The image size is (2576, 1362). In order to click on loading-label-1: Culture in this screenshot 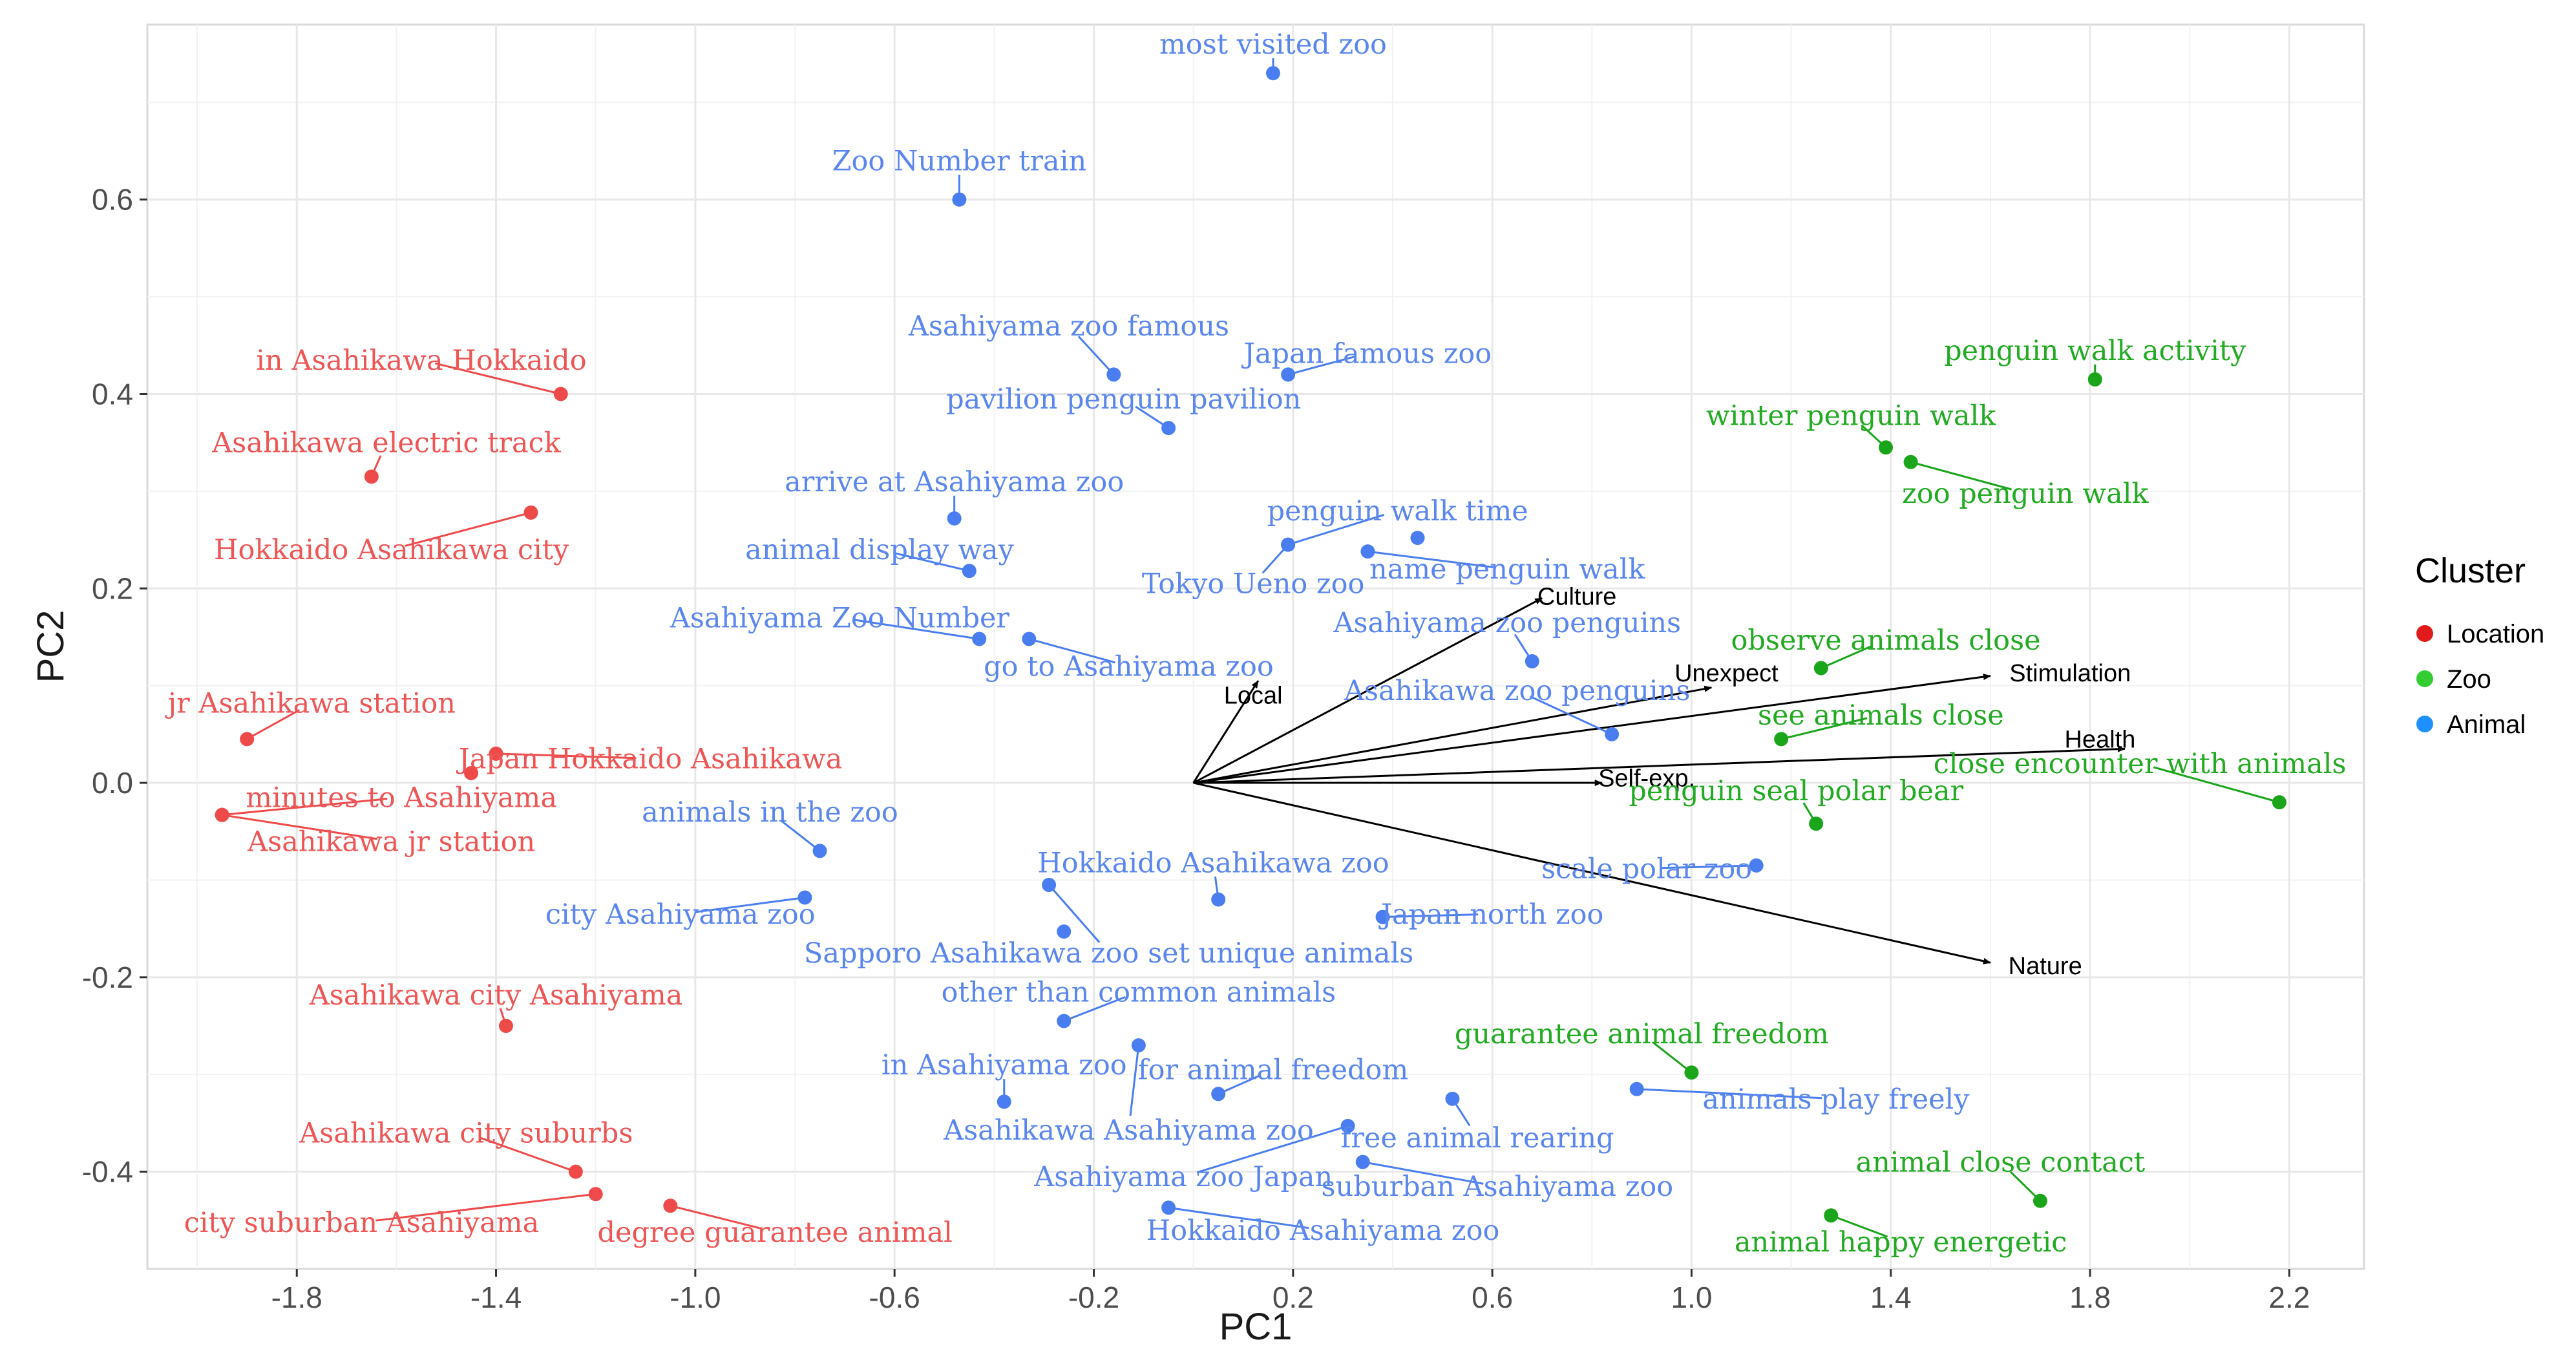, I will do `click(1577, 596)`.